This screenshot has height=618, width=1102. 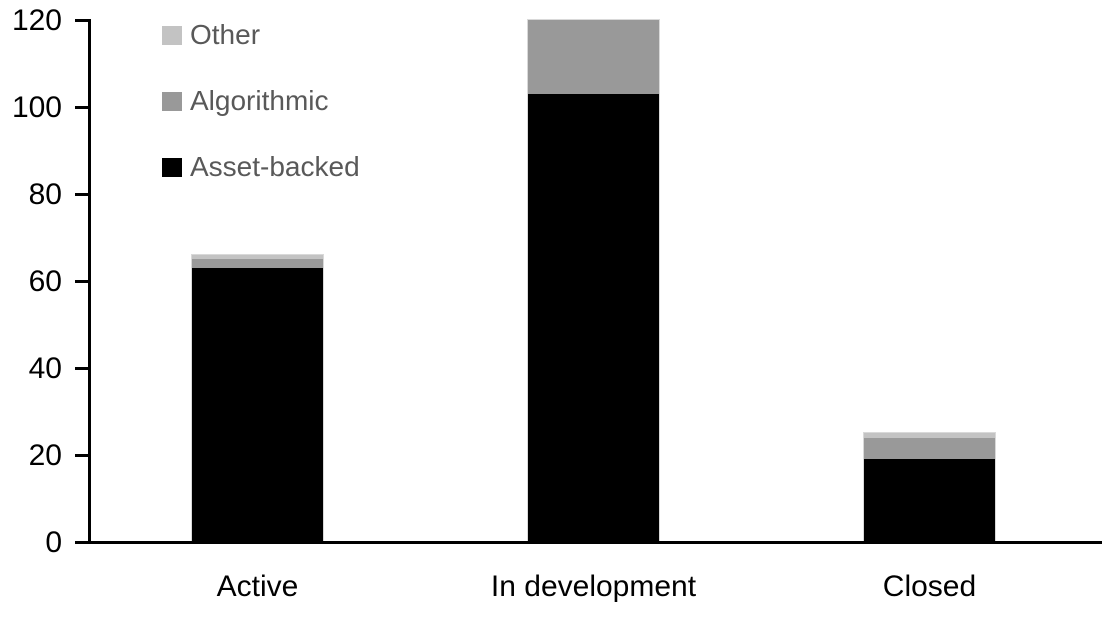 I want to click on x-axis-label-in-development: In development, so click(x=593, y=586).